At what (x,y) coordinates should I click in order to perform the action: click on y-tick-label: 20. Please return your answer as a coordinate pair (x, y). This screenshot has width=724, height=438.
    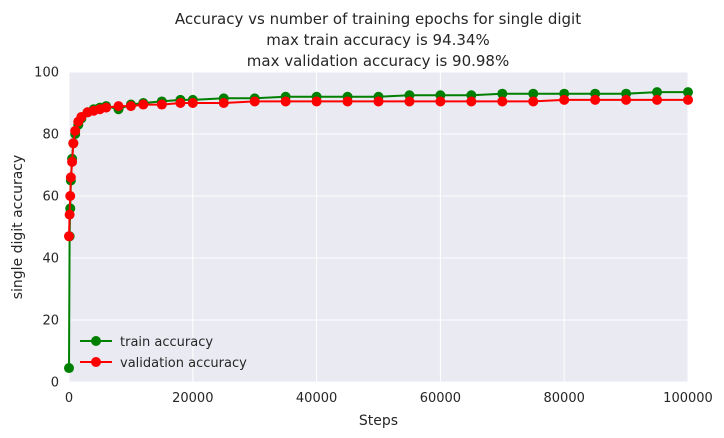
    Looking at the image, I should click on (50, 321).